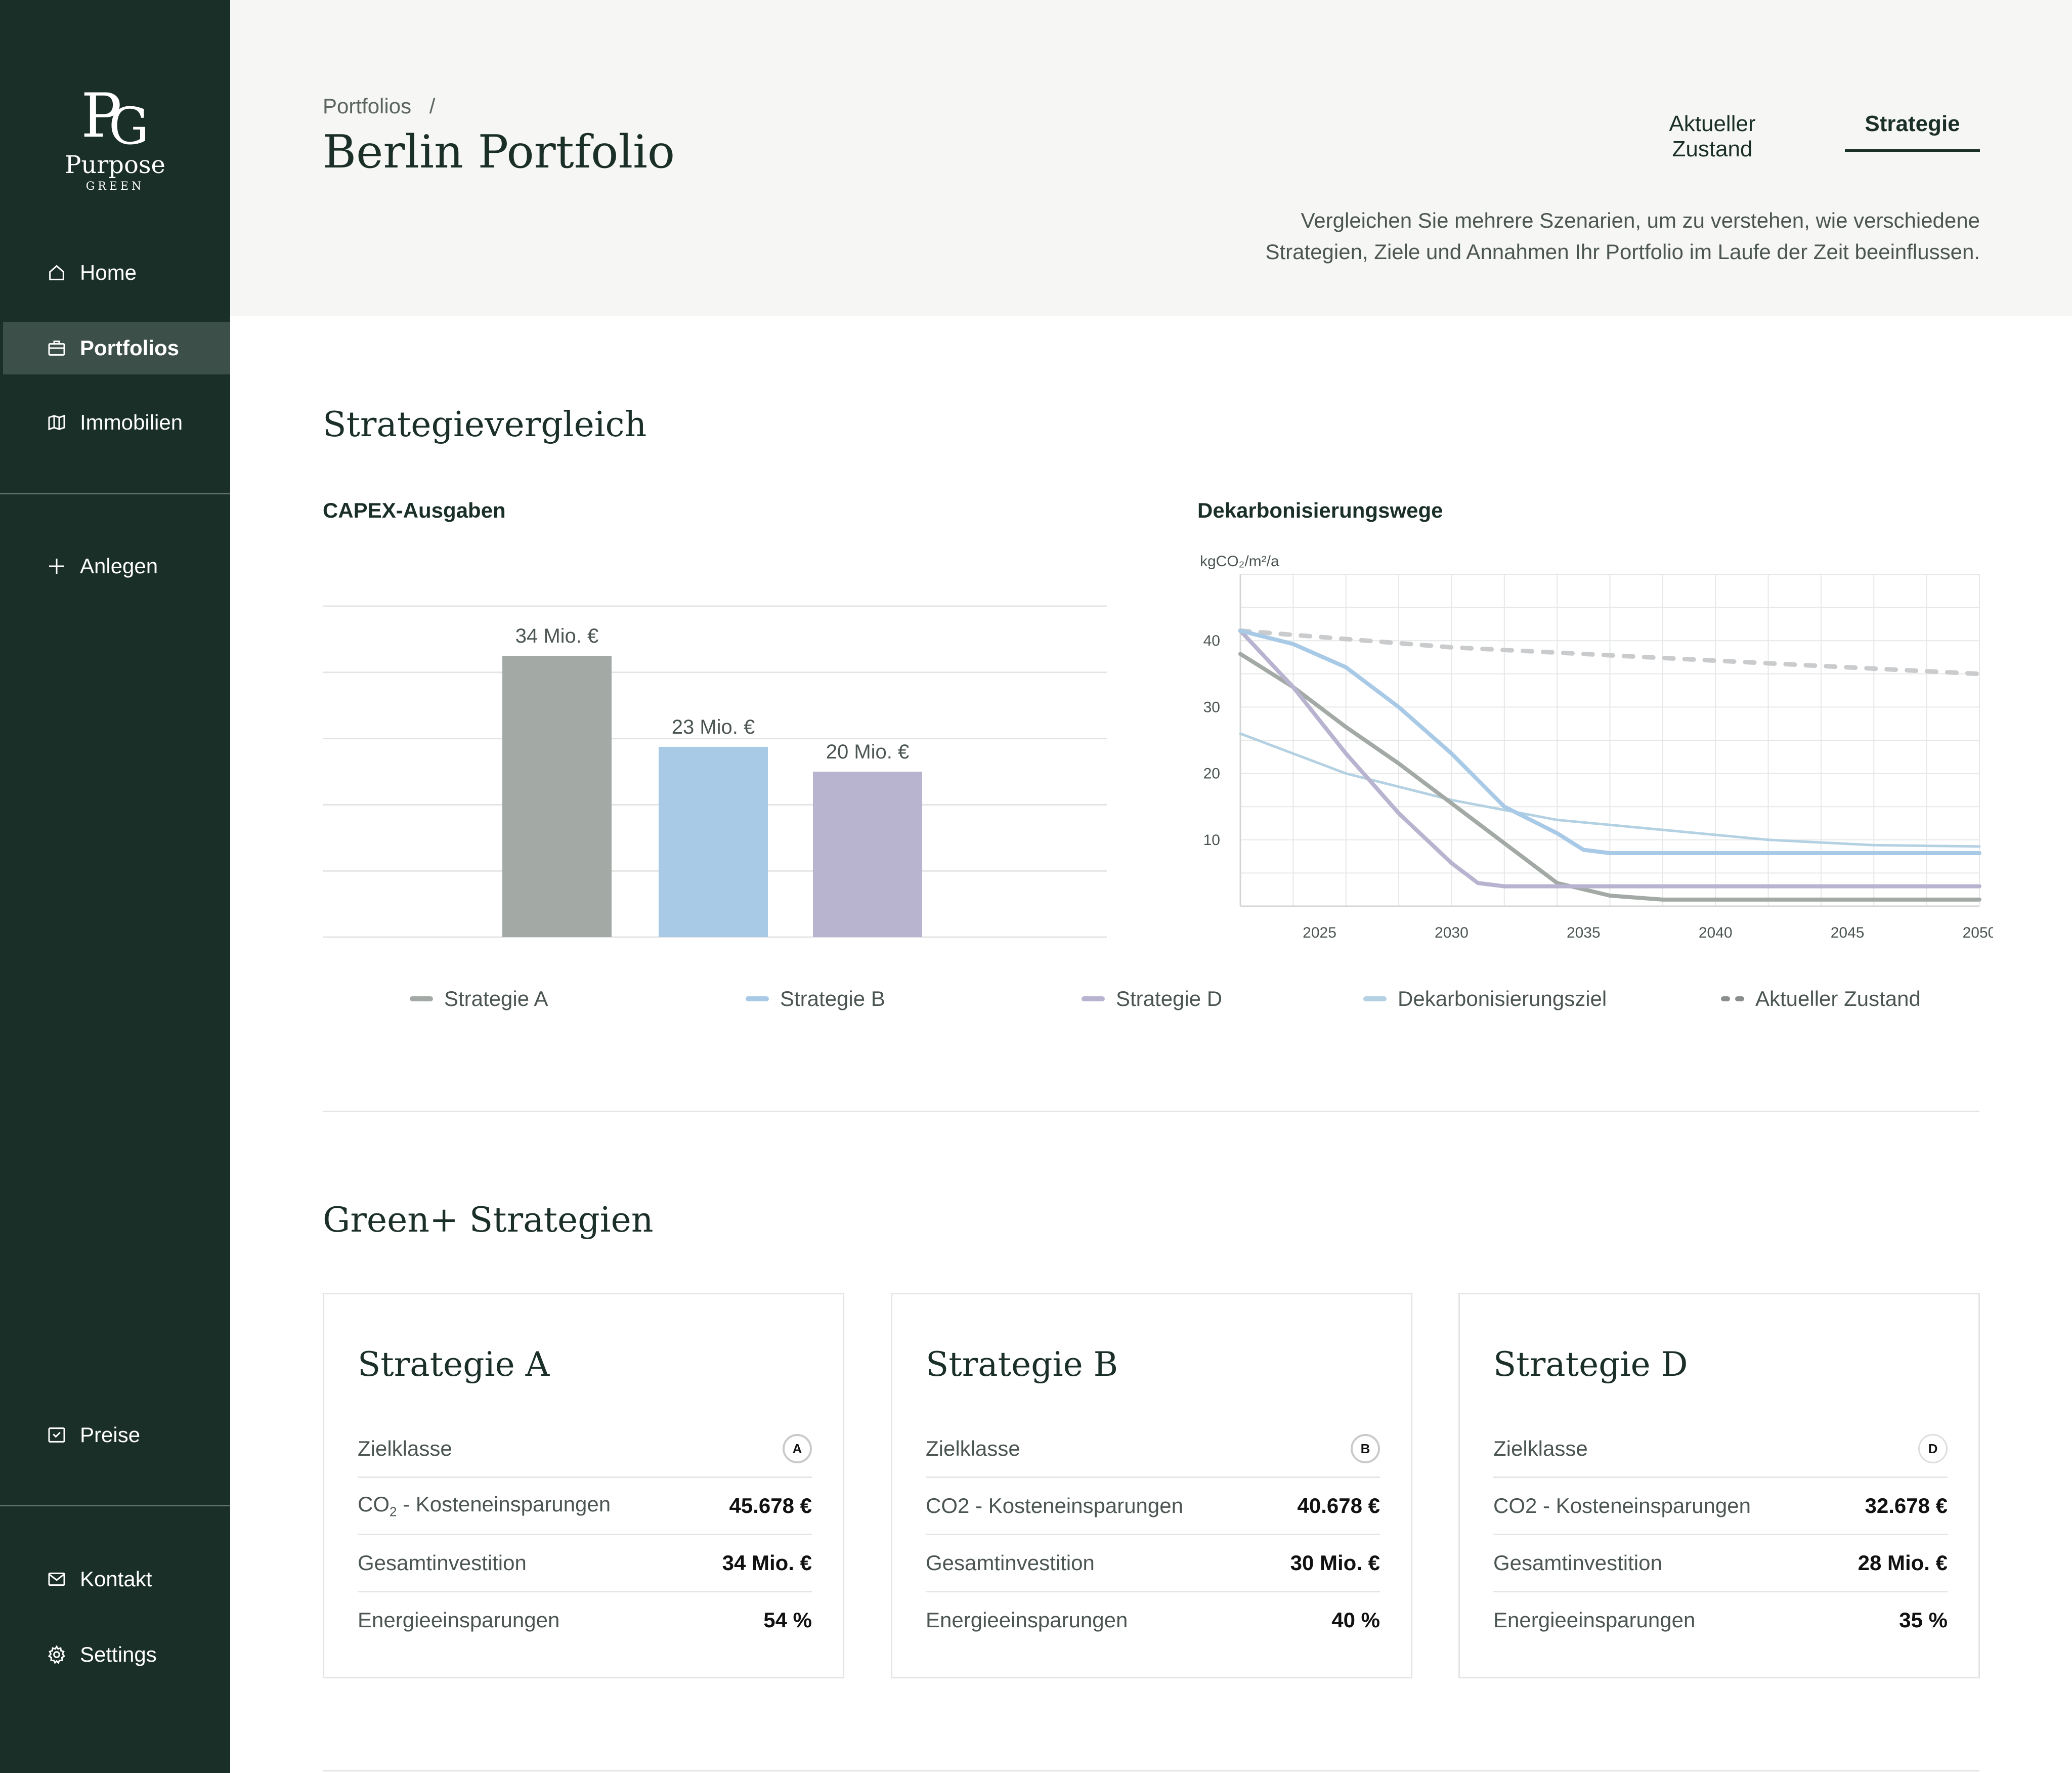 This screenshot has width=2072, height=1773. Describe the element at coordinates (101, 116) in the screenshot. I see `logo-monogram-p: P` at that location.